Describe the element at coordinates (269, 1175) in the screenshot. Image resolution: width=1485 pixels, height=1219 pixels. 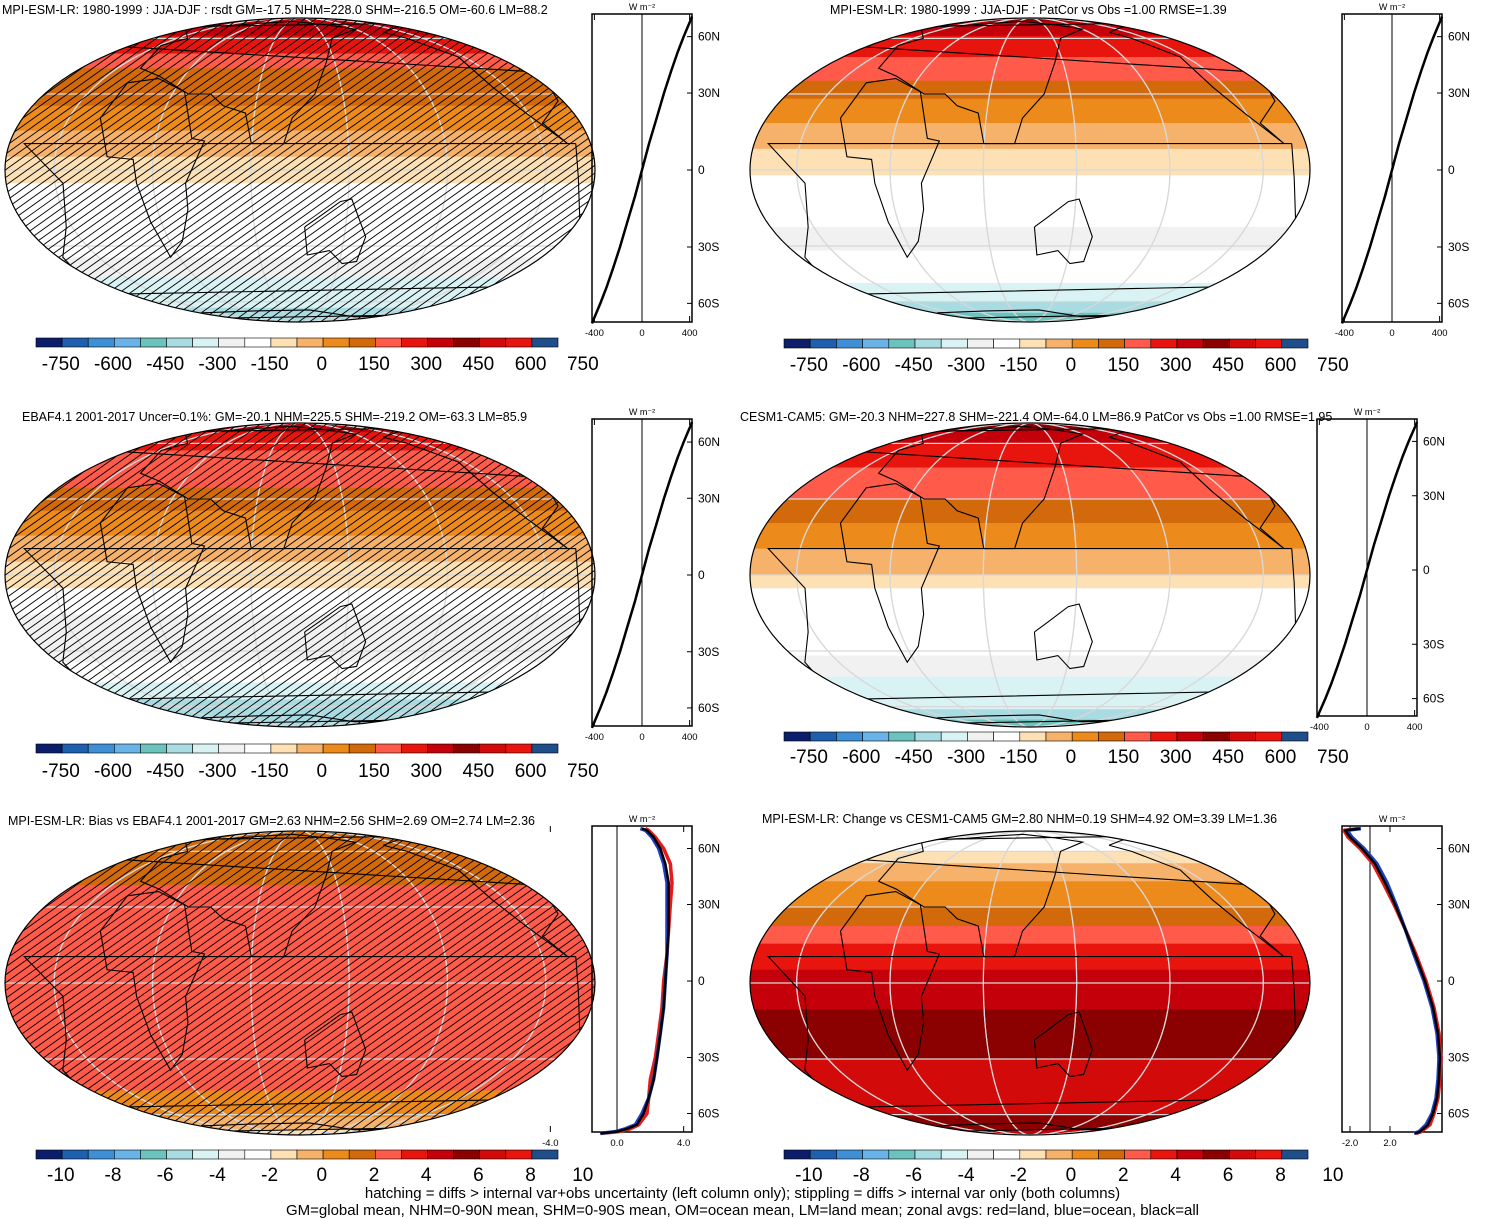
I see `colorbar-label: -2` at that location.